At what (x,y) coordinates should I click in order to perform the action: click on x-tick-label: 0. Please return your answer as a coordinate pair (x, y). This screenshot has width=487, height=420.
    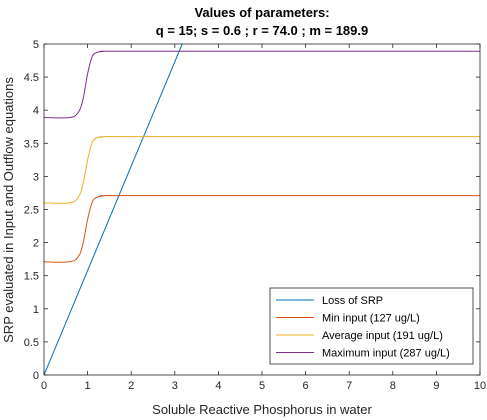
    Looking at the image, I should click on (44, 386).